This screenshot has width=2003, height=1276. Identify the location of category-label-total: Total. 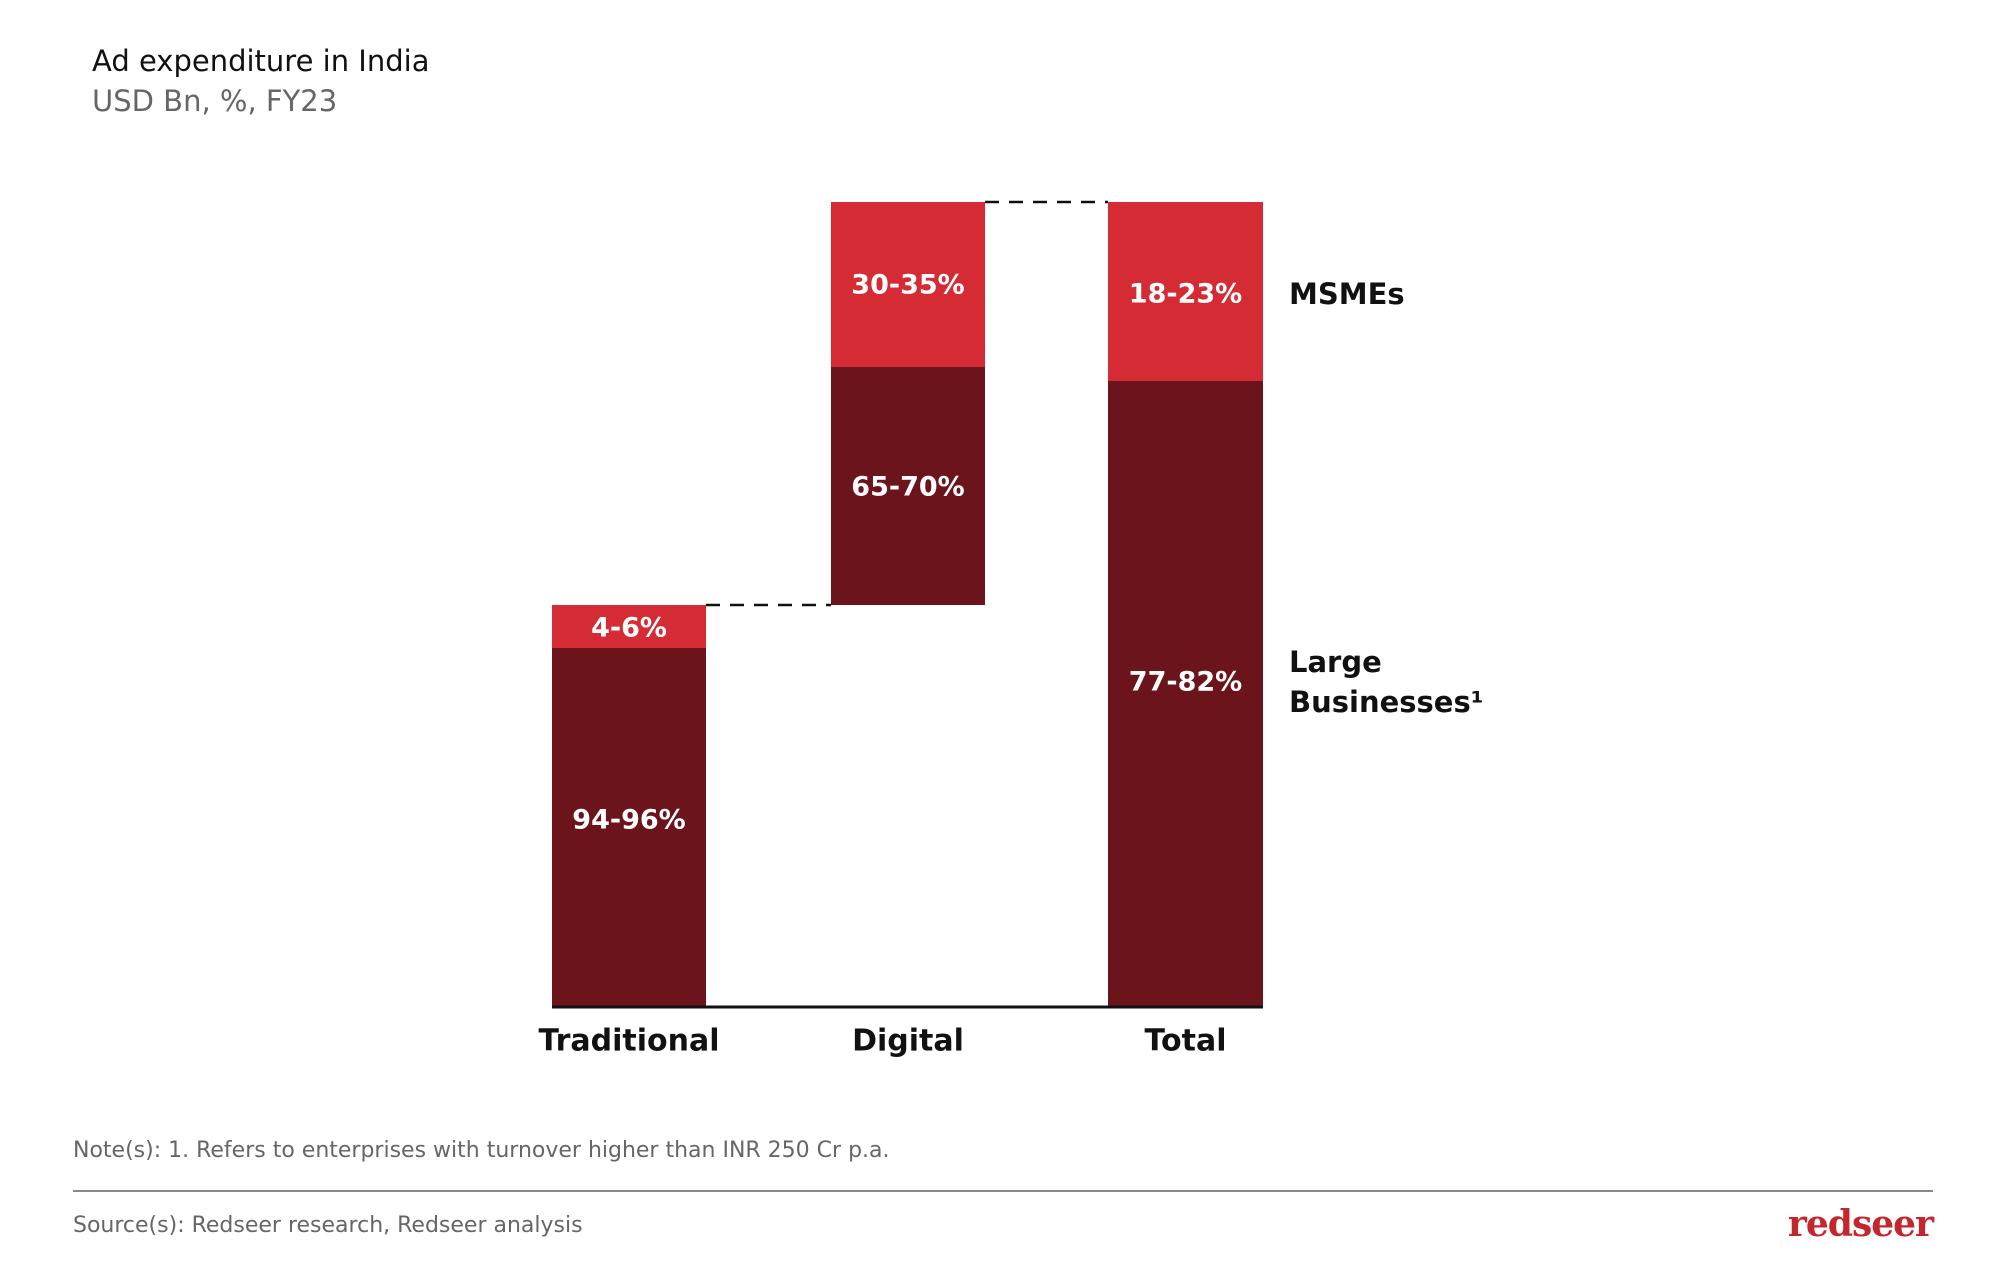
(1186, 1041).